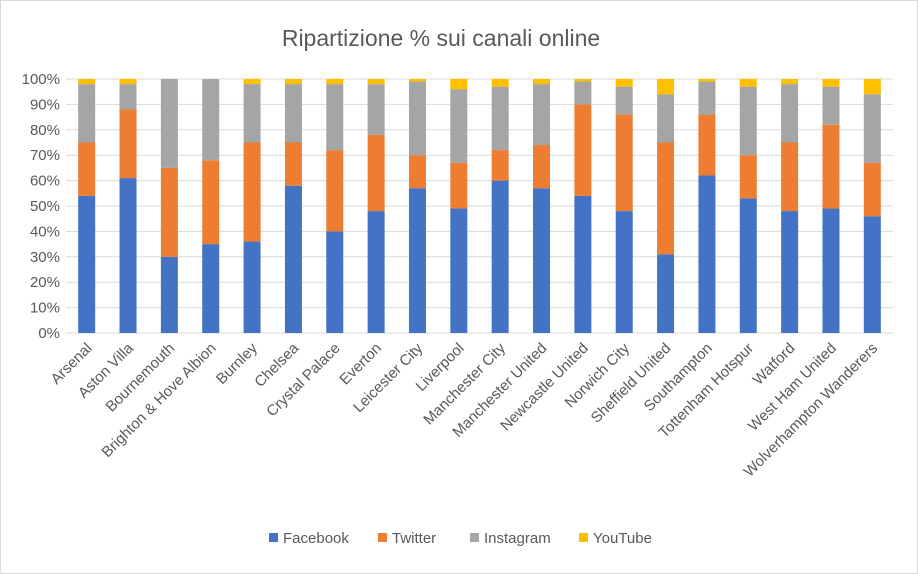  I want to click on legend: Facebook Twitter Instagram YouTube, so click(460, 538).